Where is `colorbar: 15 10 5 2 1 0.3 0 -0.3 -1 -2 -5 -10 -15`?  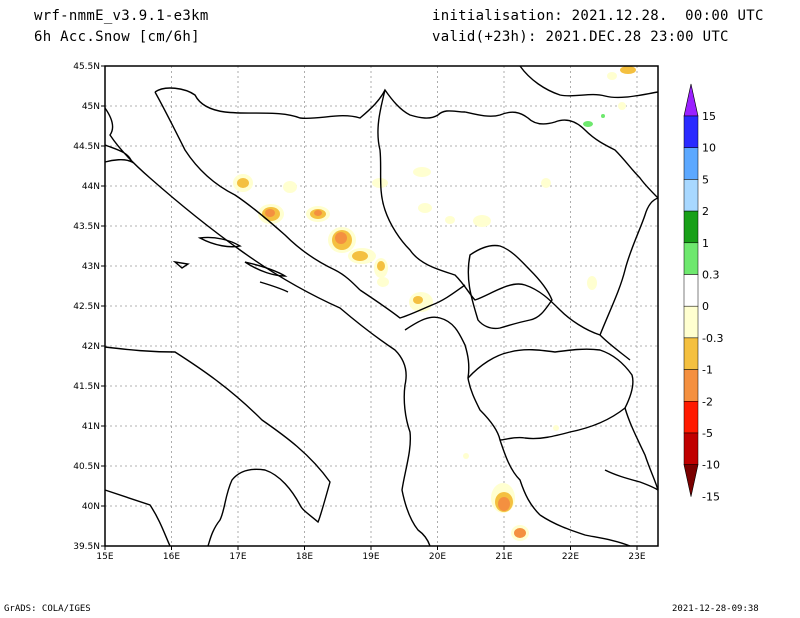 colorbar: 15 10 5 2 1 0.3 0 -0.3 -1 -2 -5 -10 -15 is located at coordinates (703, 293).